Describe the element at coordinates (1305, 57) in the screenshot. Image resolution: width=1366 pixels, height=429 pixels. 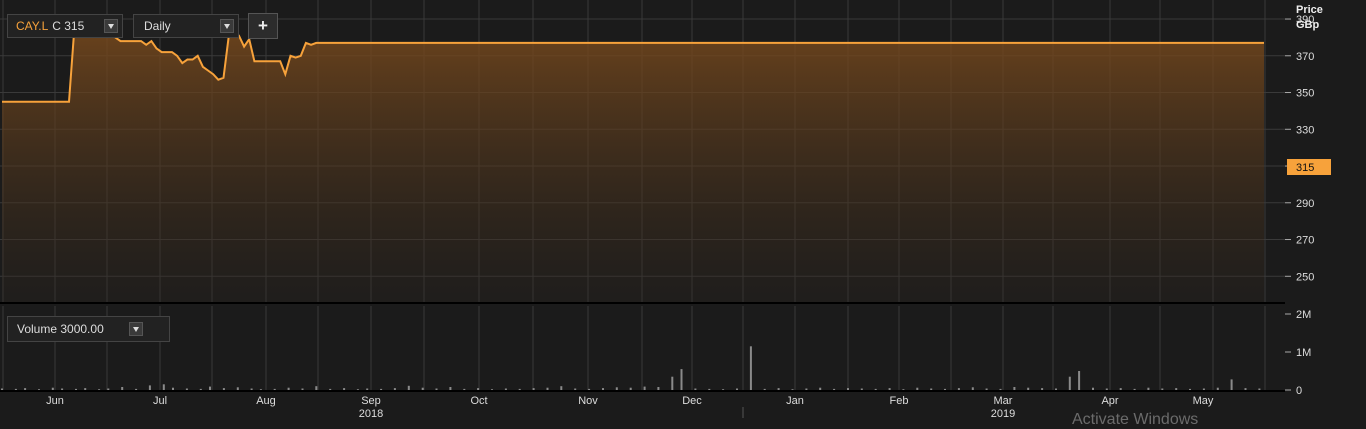
I see `price-tick-label: 370` at that location.